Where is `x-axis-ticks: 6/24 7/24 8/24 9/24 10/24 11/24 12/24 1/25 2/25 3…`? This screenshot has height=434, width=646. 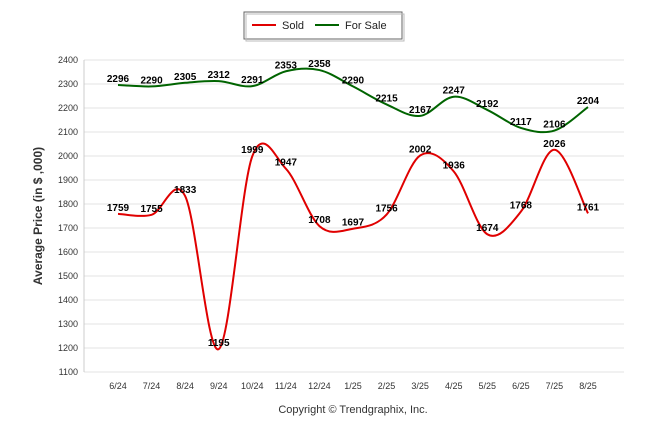 x-axis-ticks: 6/24 7/24 8/24 9/24 10/24 11/24 12/24 1/25 2/25 3… is located at coordinates (353, 386).